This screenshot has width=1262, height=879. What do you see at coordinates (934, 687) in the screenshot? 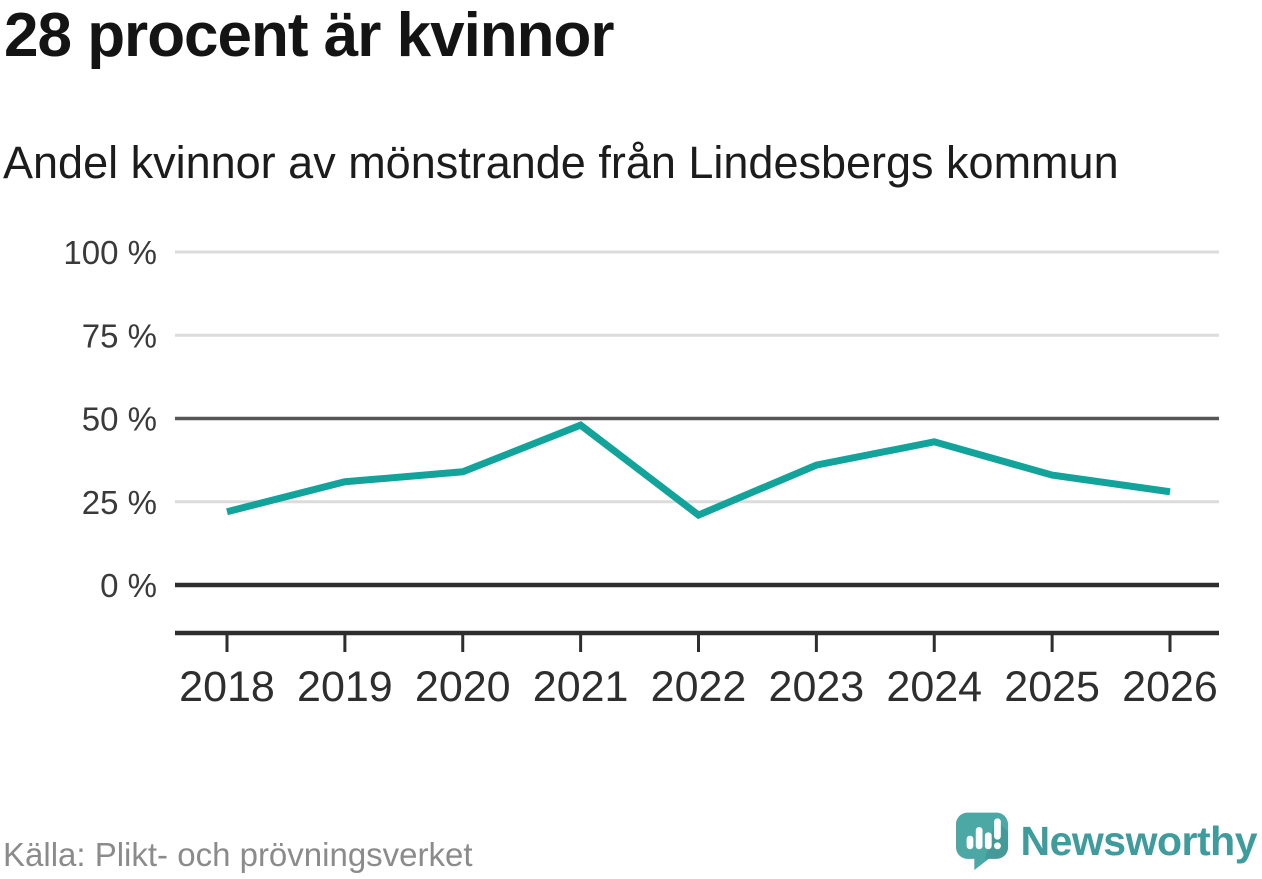
I see `x-tick-label: 2024` at bounding box center [934, 687].